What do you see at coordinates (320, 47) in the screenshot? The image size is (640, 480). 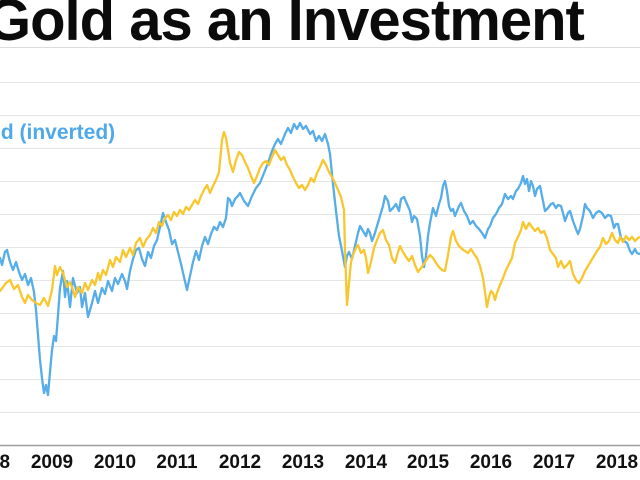 I see `title-divider` at bounding box center [320, 47].